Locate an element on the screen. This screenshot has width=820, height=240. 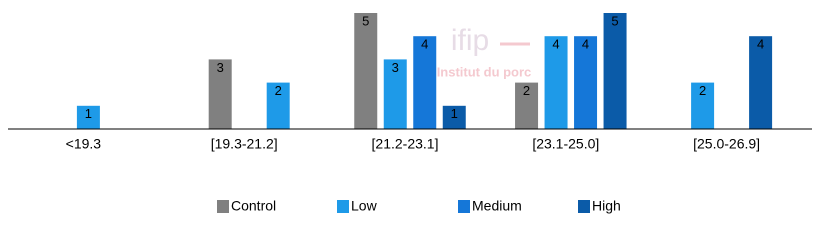
x-tick-label: [25.0-26.9] is located at coordinates (726, 144).